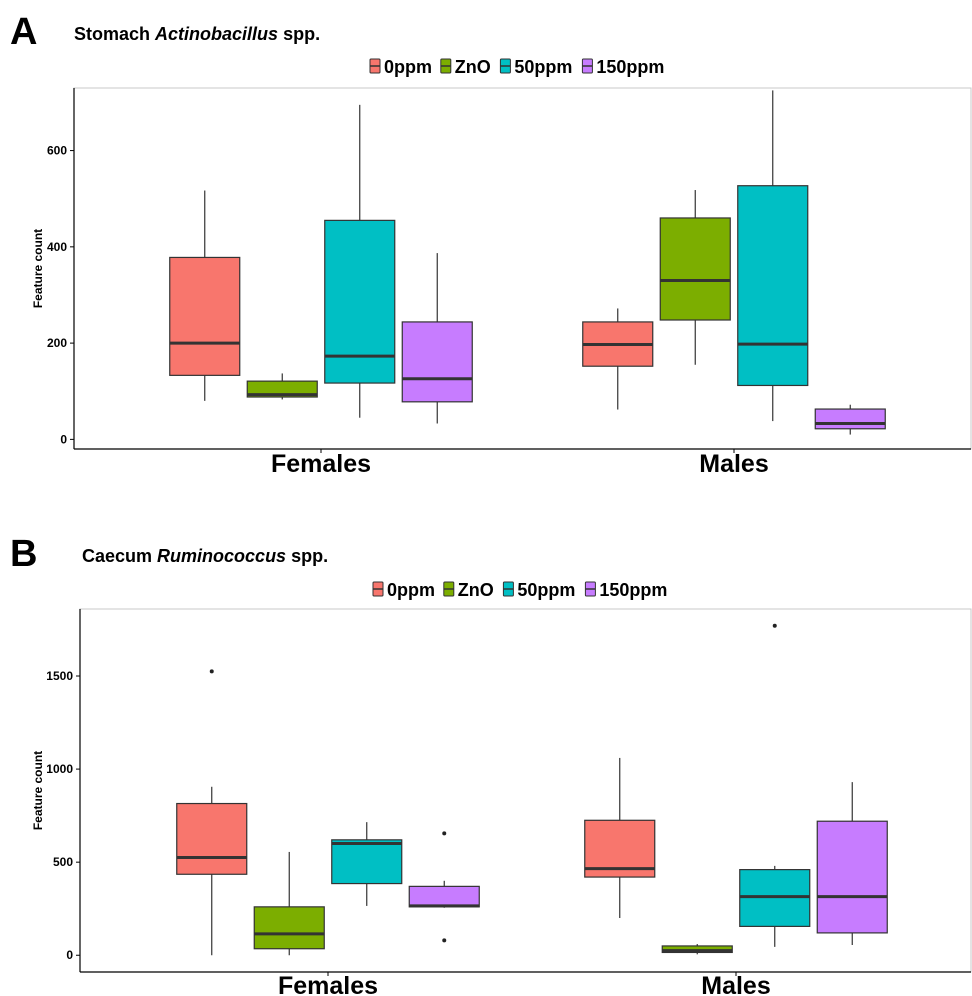 Image resolution: width=972 pixels, height=996 pixels. I want to click on panel-b-xtick-label: Females, so click(328, 984).